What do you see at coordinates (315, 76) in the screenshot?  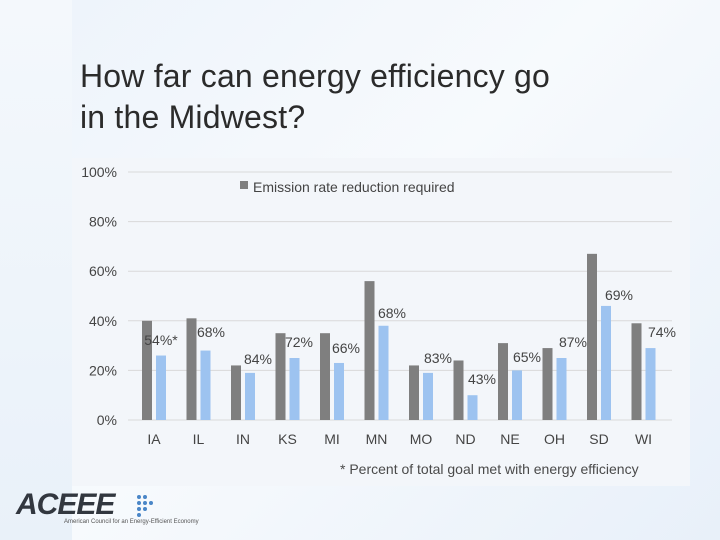 I see `title-line-1: How far can energy efficiency go` at bounding box center [315, 76].